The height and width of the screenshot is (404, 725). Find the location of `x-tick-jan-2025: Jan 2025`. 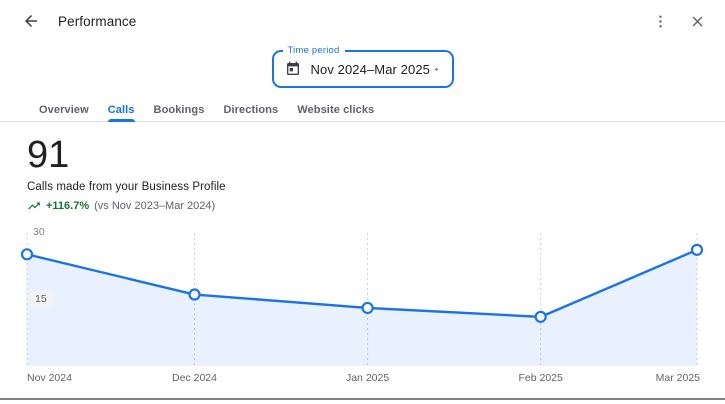

x-tick-jan-2025: Jan 2025 is located at coordinates (367, 378).